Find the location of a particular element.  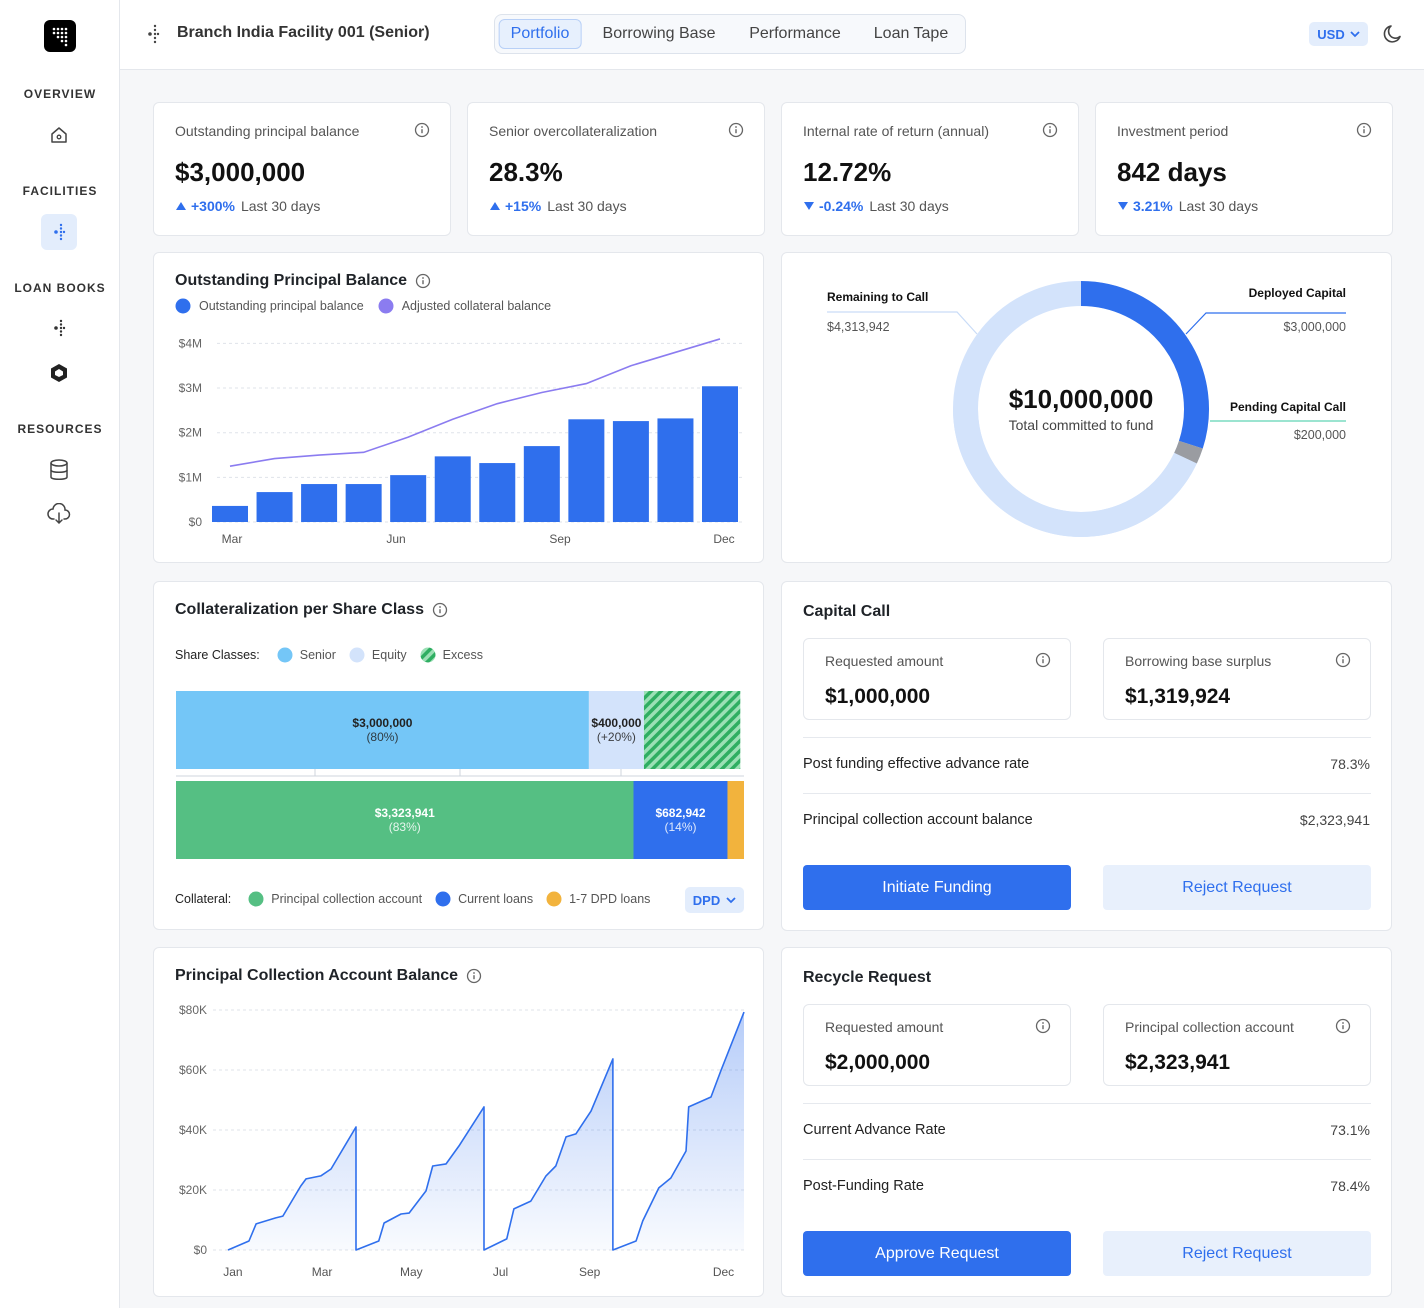

home-icon is located at coordinates (59, 135).